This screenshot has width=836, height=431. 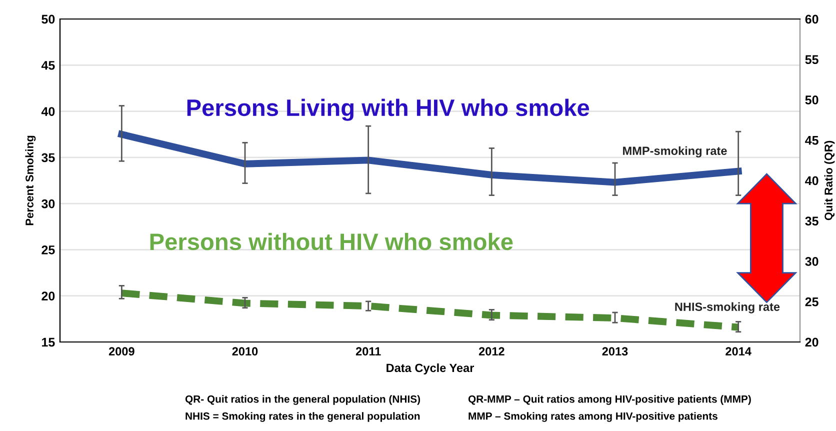 What do you see at coordinates (811, 342) in the screenshot?
I see `y2-tick-label: 20` at bounding box center [811, 342].